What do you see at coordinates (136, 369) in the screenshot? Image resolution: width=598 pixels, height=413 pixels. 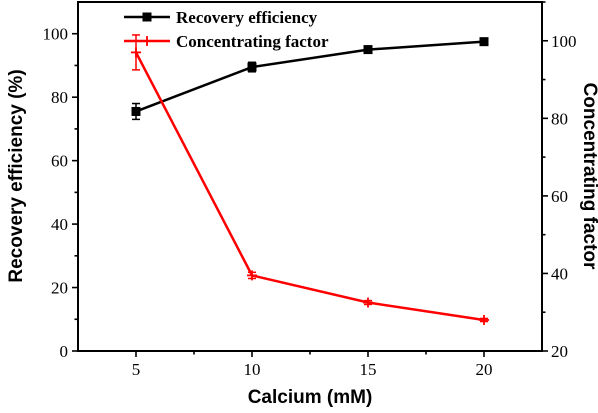 I see `x-tick-label-5: 5` at bounding box center [136, 369].